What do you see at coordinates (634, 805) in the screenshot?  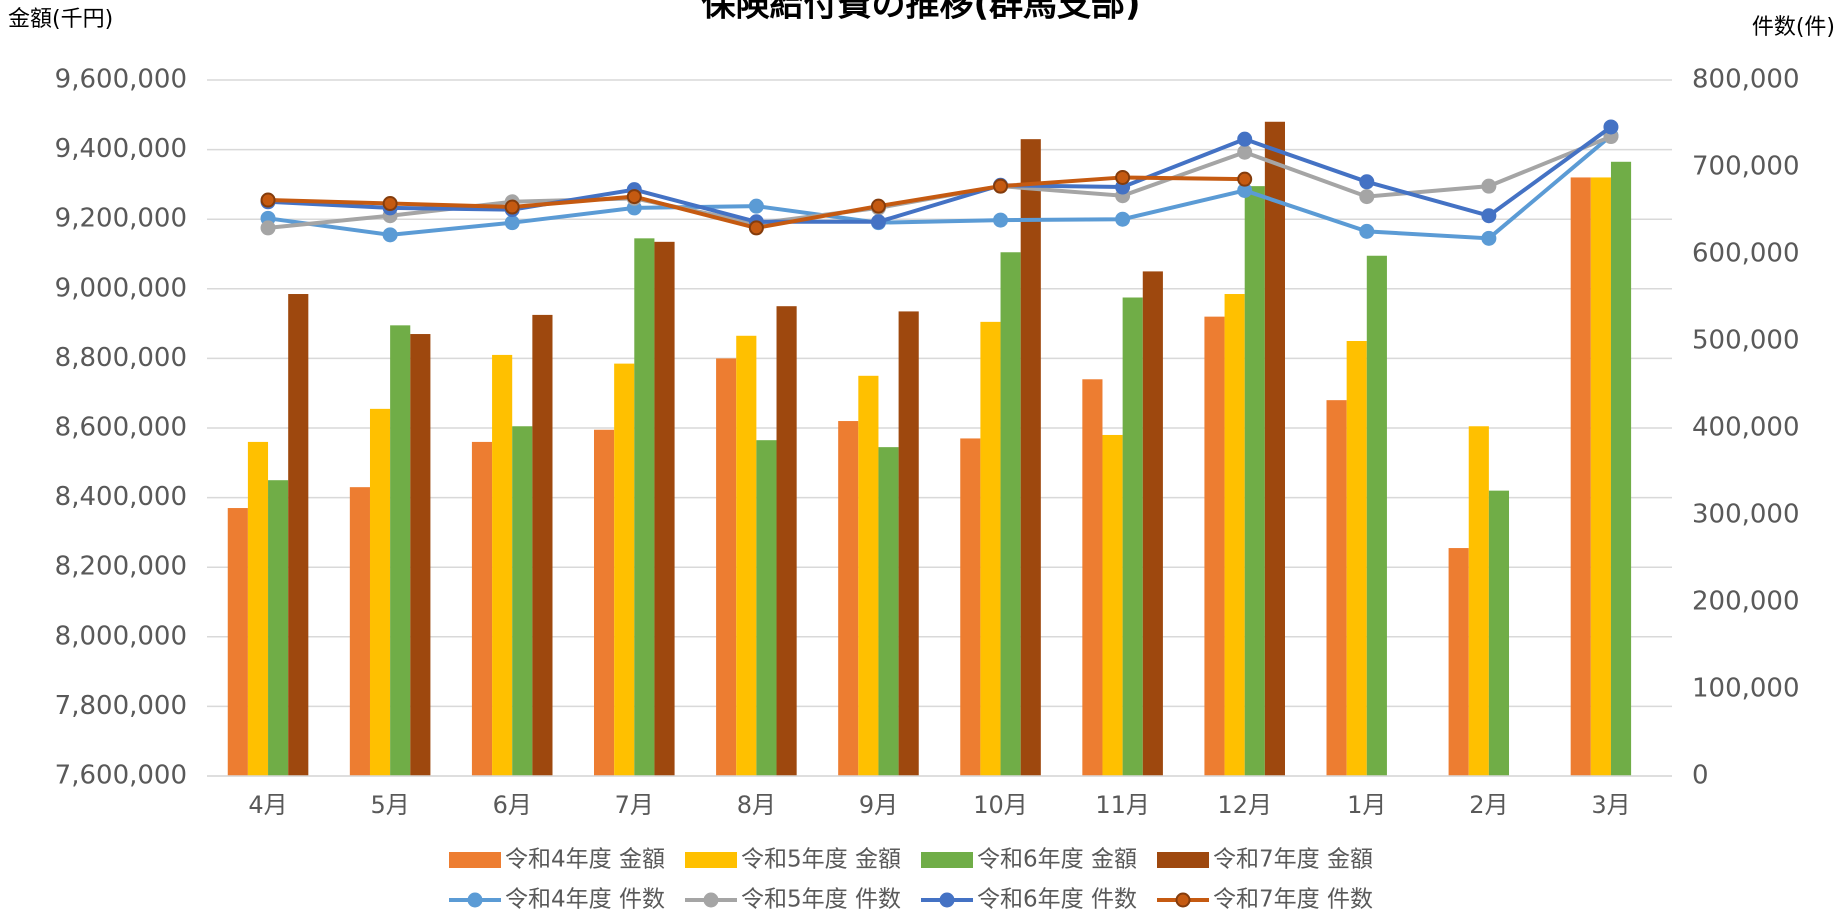 I see `x-tick-label: 7月` at bounding box center [634, 805].